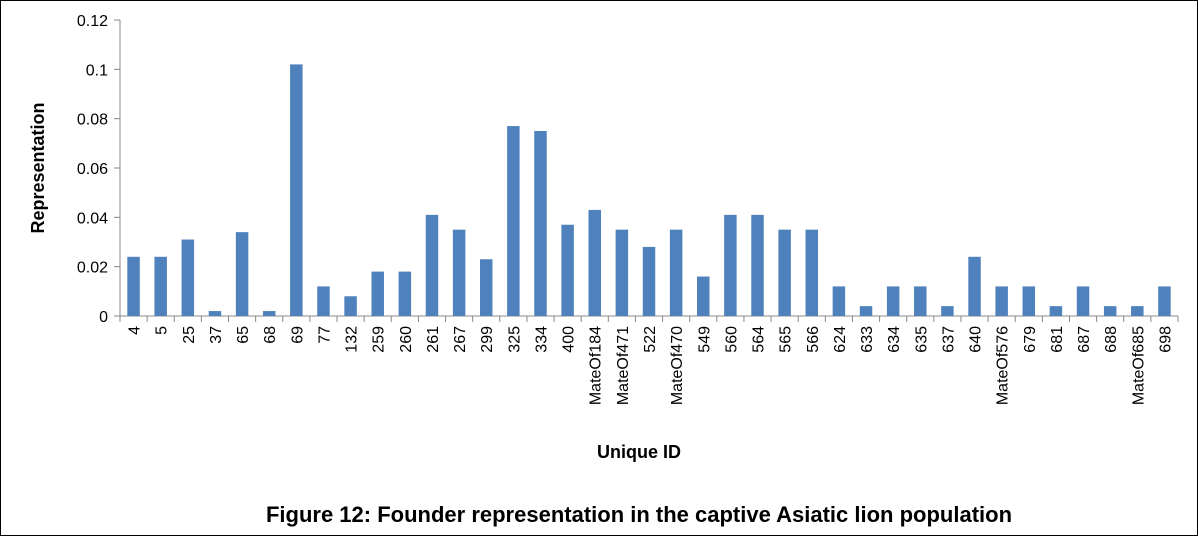 This screenshot has width=1198, height=536. I want to click on x-tick-label: 624, so click(840, 339).